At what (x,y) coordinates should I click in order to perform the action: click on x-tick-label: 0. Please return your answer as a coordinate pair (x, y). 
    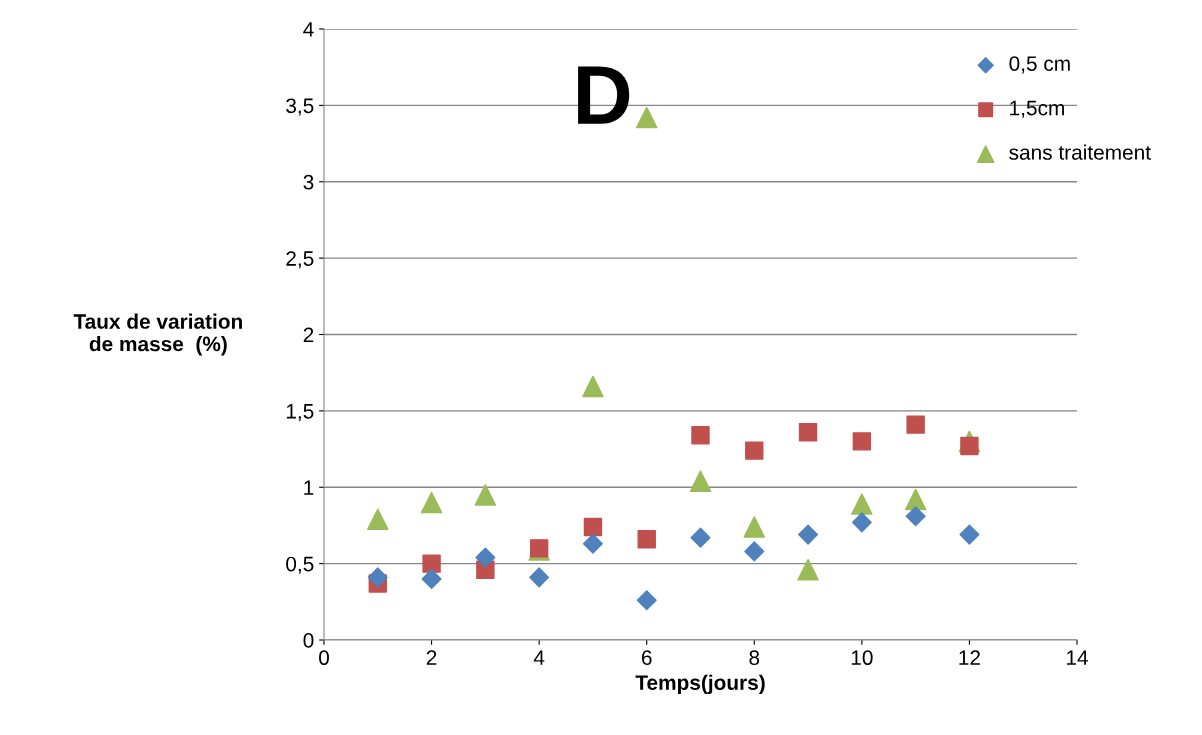
    Looking at the image, I should click on (324, 658).